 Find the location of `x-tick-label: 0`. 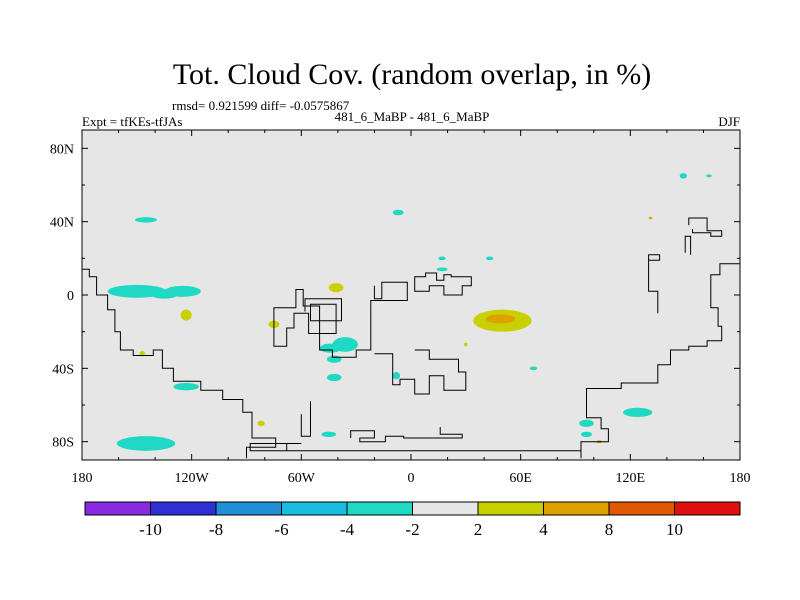

x-tick-label: 0 is located at coordinates (411, 478).